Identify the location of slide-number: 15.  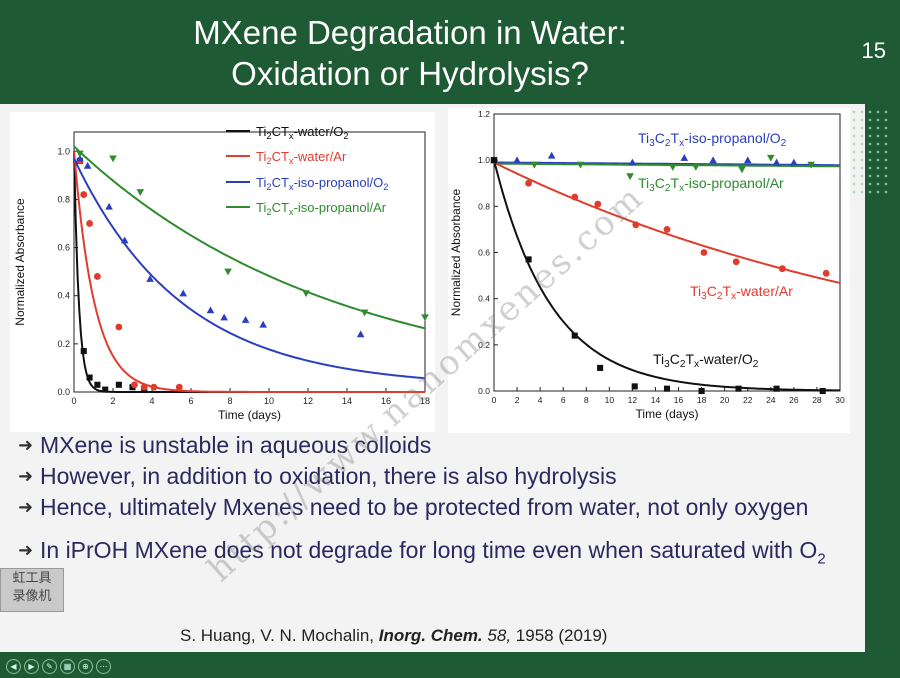
(873, 50).